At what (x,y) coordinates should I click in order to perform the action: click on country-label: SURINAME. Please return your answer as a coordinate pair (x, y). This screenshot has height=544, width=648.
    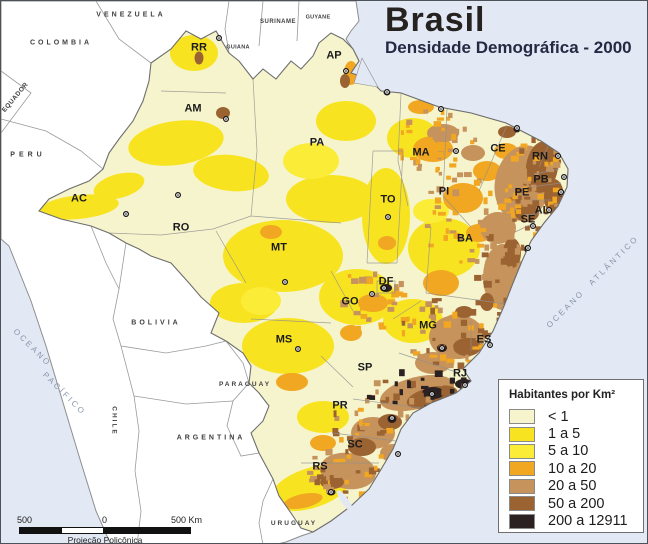
    Looking at the image, I should click on (278, 22).